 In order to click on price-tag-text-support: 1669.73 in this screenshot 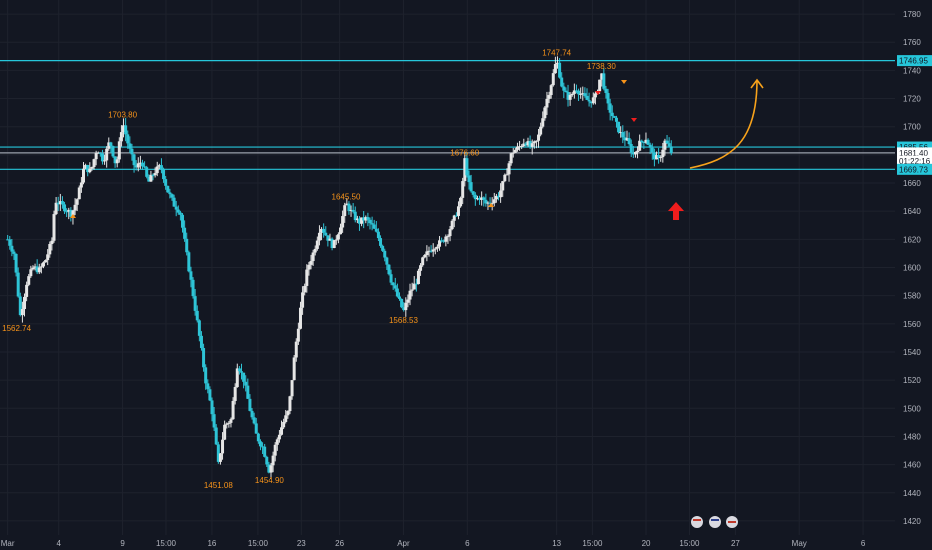, I will do `click(913, 169)`.